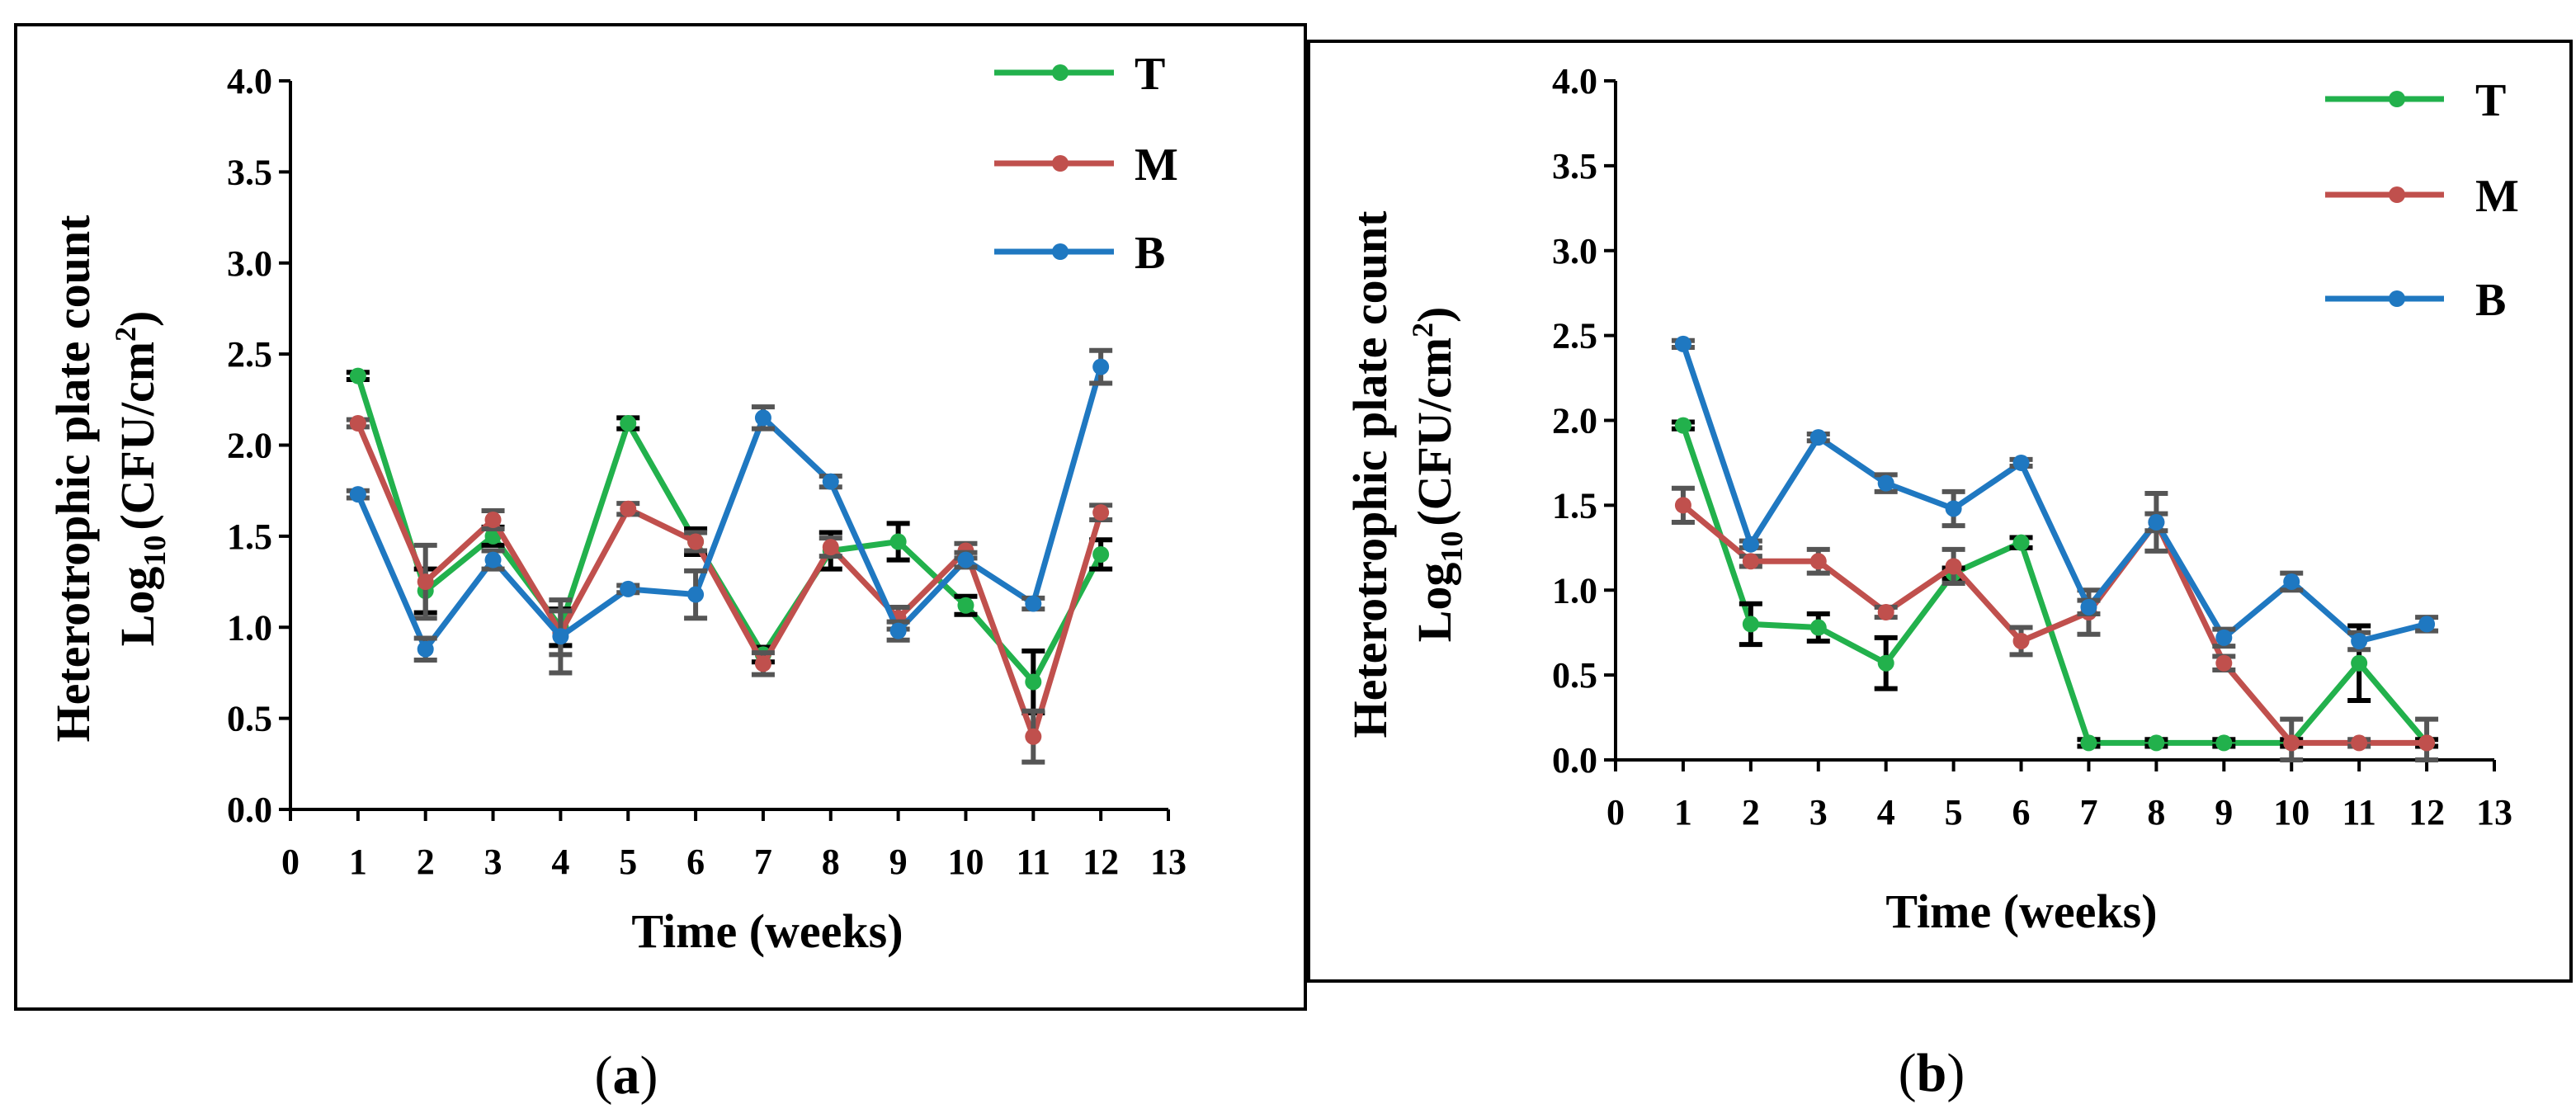 The height and width of the screenshot is (1118, 2576). What do you see at coordinates (1060, 72) in the screenshot?
I see `panel-a-legend-marker-t` at bounding box center [1060, 72].